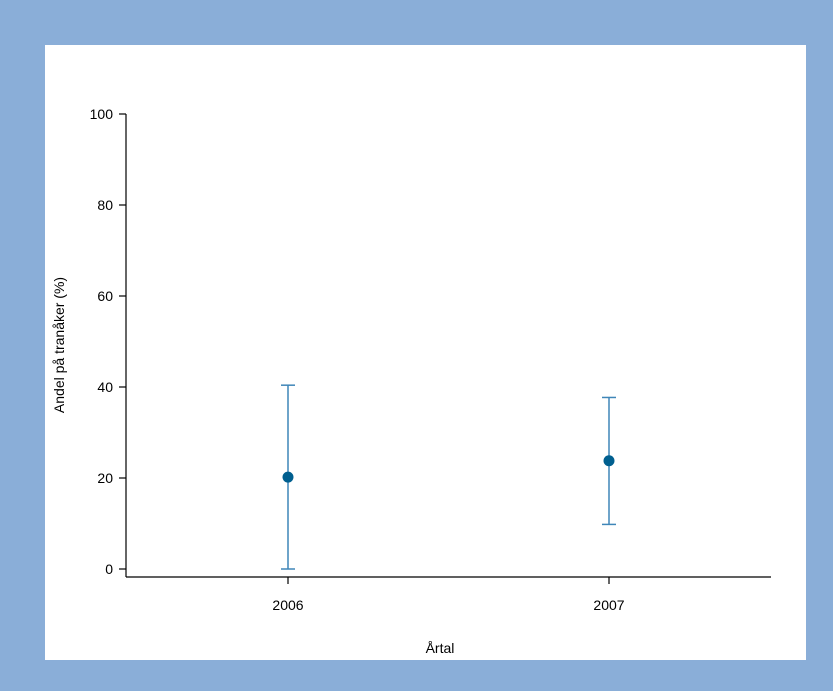  Describe the element at coordinates (109, 569) in the screenshot. I see `y-tick-label: 0` at that location.